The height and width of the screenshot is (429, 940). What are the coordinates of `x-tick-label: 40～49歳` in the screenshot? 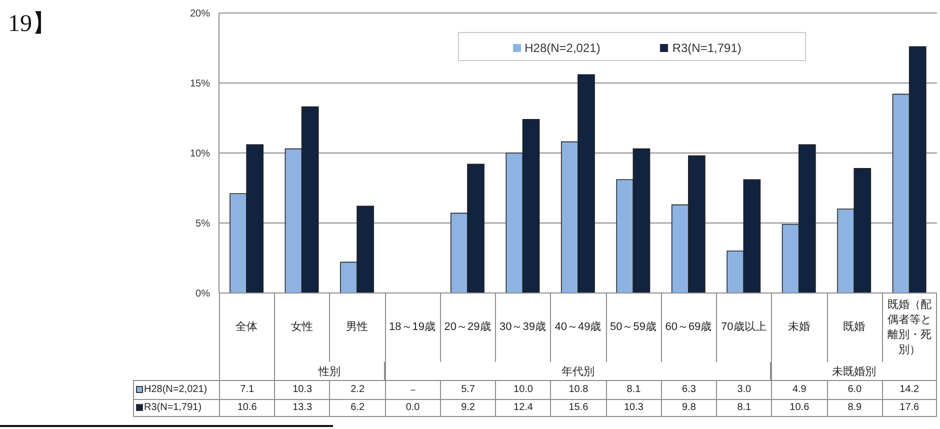 It's located at (578, 327).